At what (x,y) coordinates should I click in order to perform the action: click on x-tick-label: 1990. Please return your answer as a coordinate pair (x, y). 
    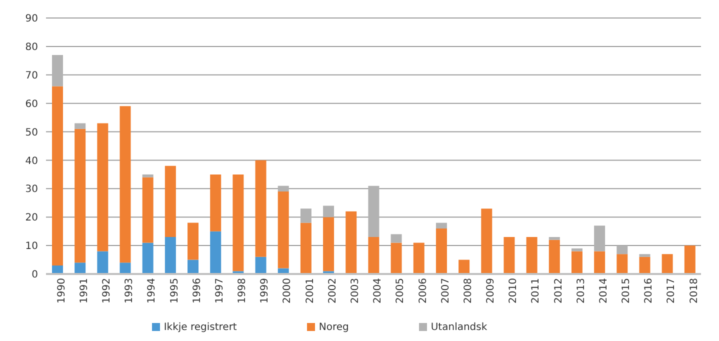
    Looking at the image, I should click on (62, 291).